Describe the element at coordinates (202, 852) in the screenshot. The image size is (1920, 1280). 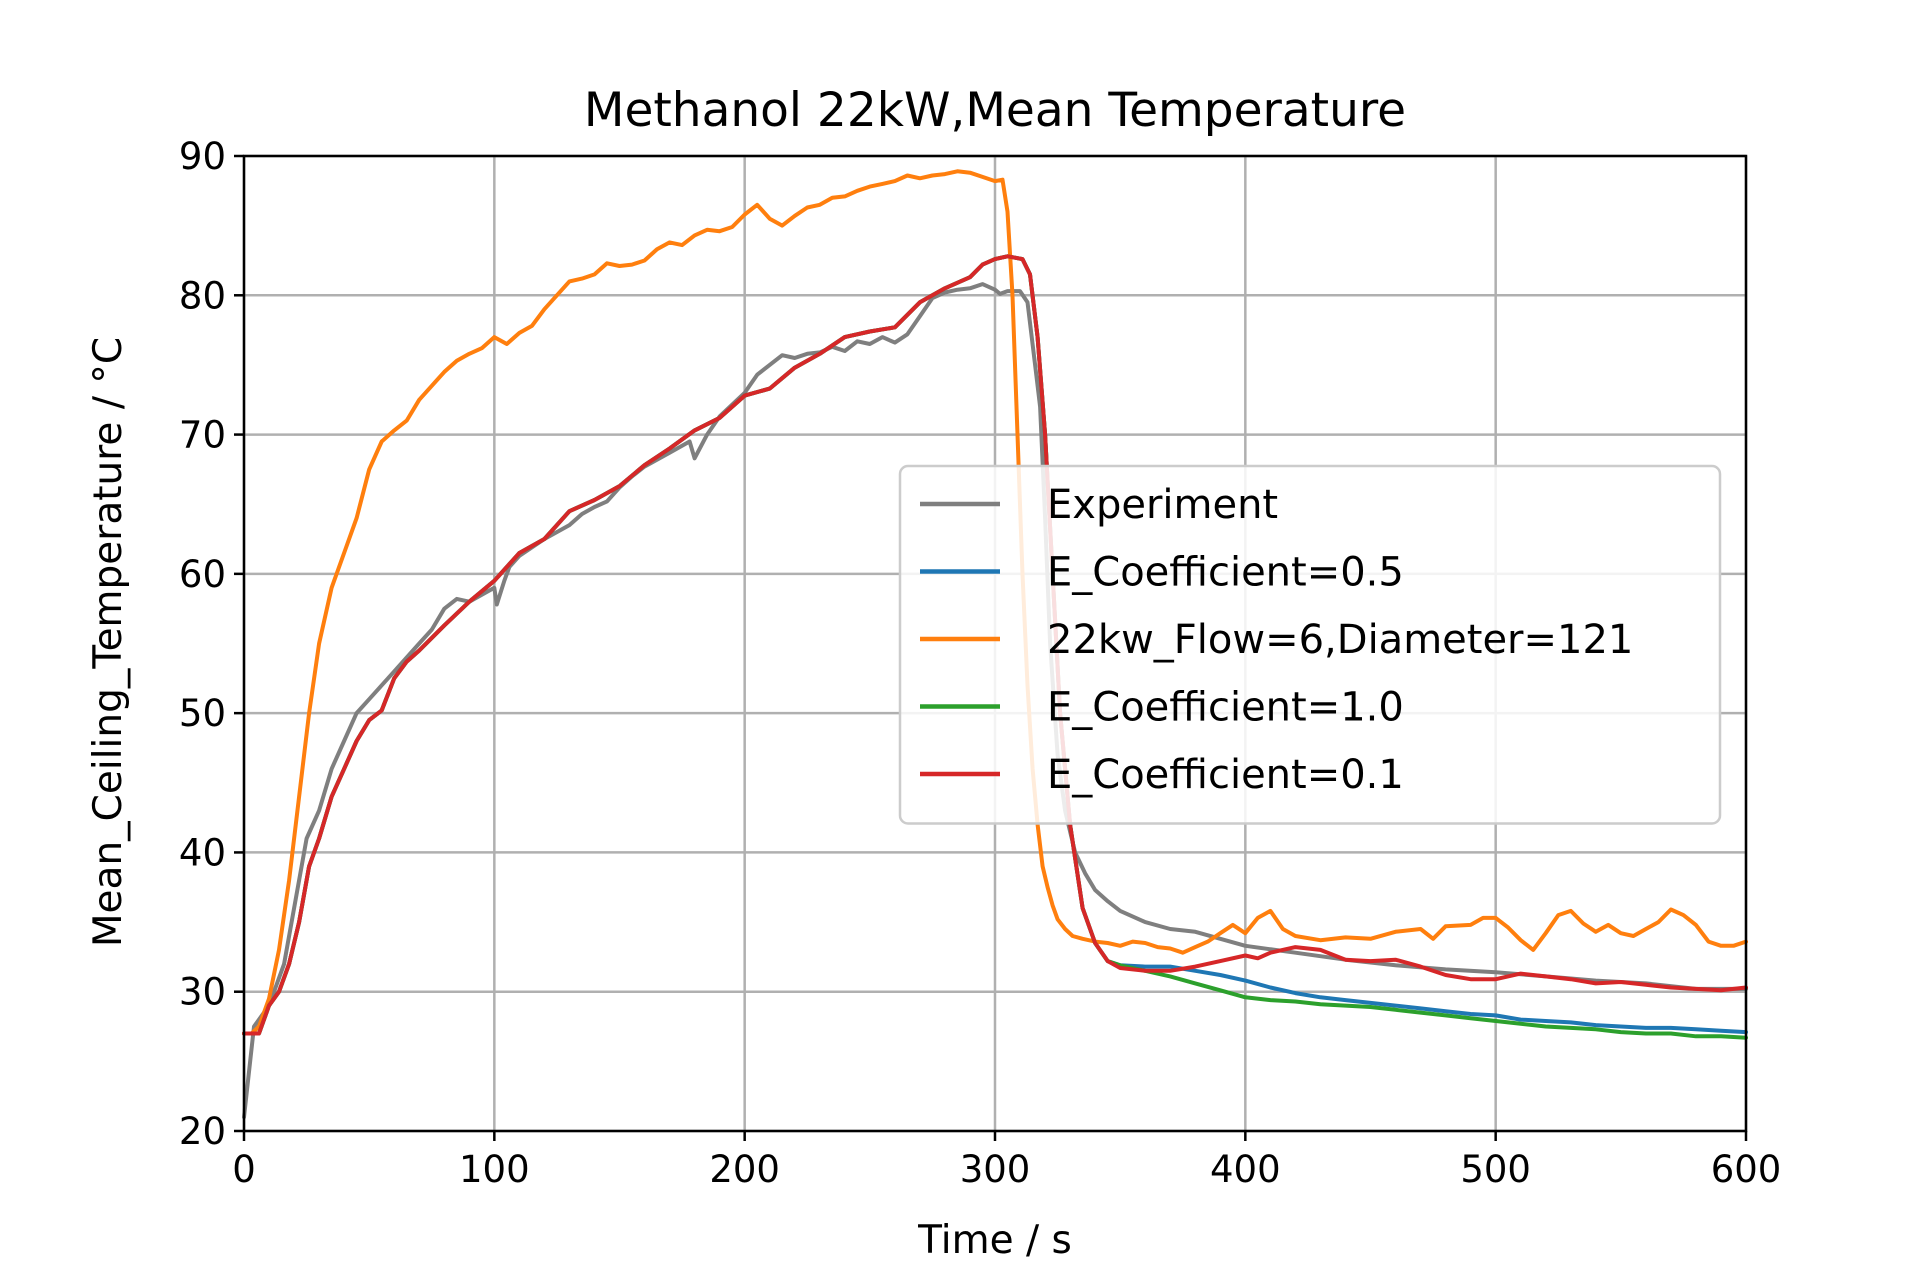
I see `y-tick-label: 40` at that location.